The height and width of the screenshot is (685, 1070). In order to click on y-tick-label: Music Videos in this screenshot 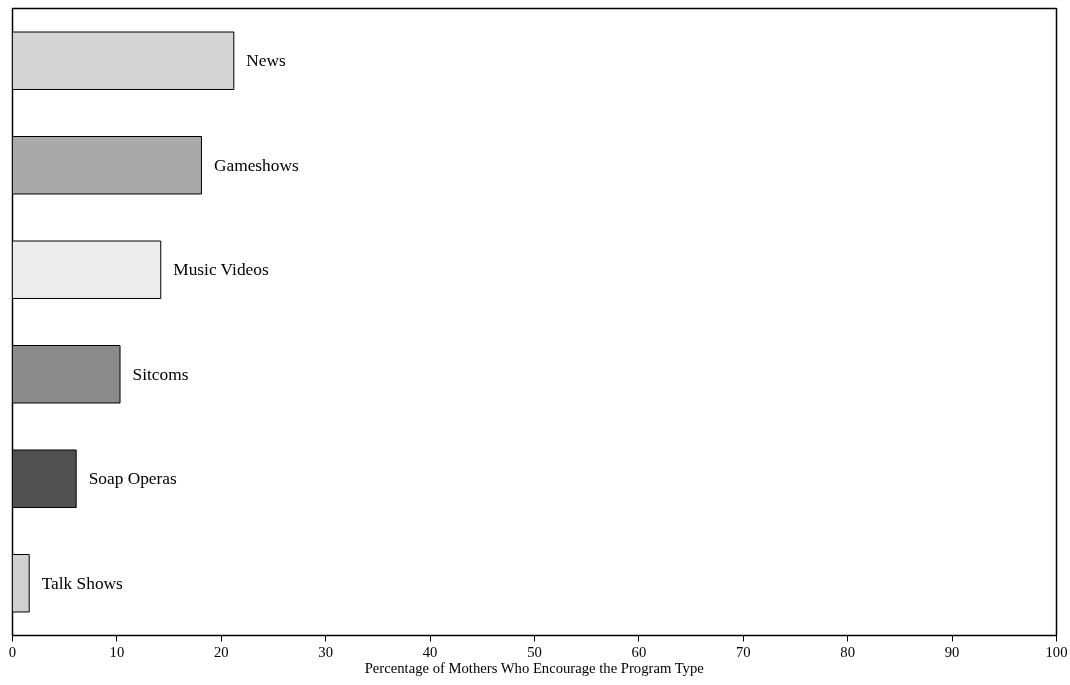, I will do `click(221, 270)`.